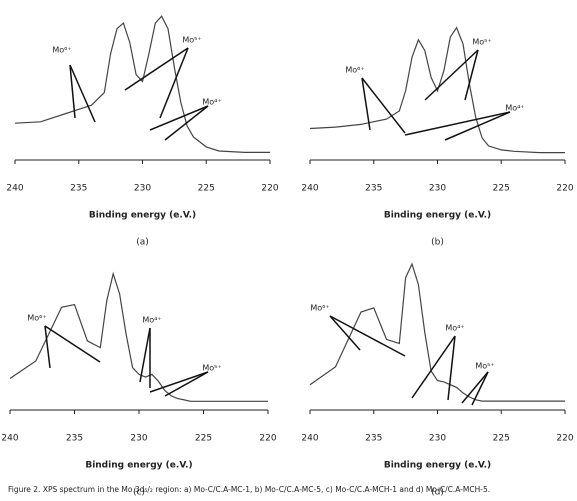 Image resolution: width=577 pixels, height=501 pixels. What do you see at coordinates (437, 243) in the screenshot?
I see `panel-label: (b)` at bounding box center [437, 243].